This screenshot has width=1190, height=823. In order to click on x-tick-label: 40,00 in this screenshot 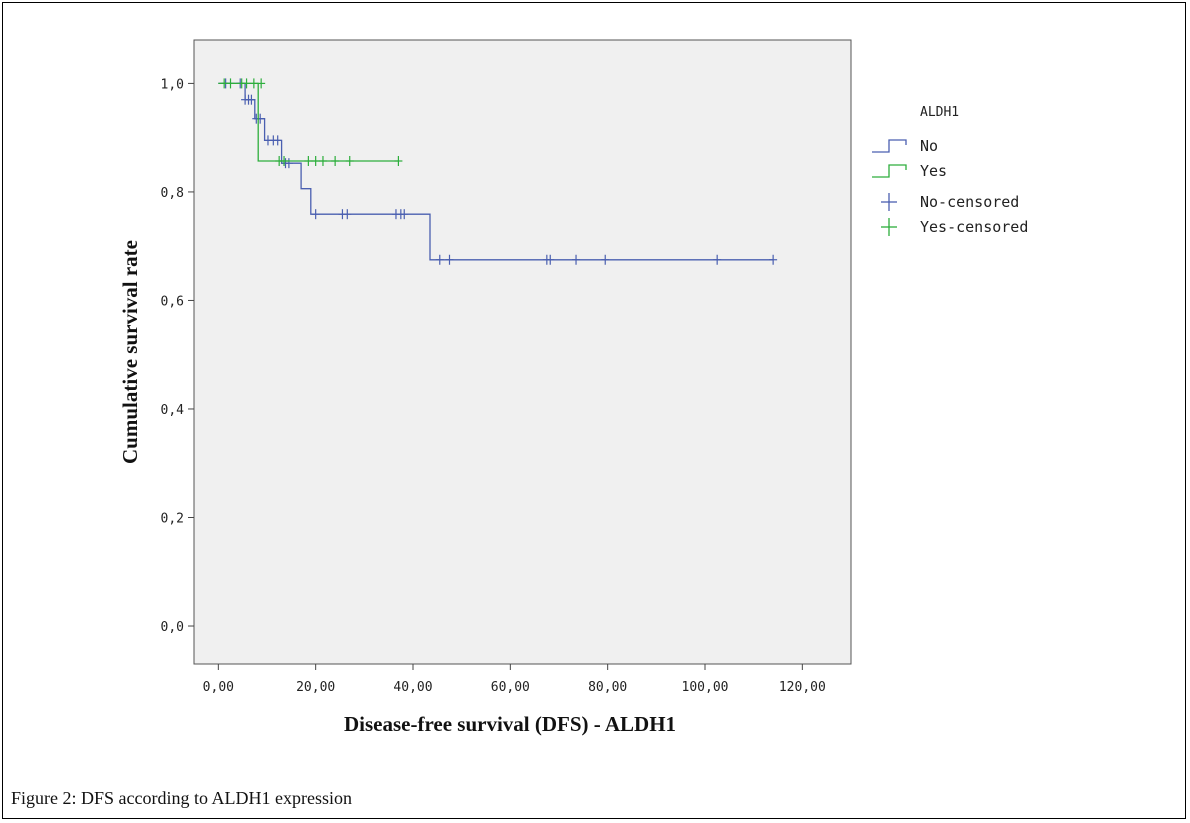, I will do `click(412, 687)`.